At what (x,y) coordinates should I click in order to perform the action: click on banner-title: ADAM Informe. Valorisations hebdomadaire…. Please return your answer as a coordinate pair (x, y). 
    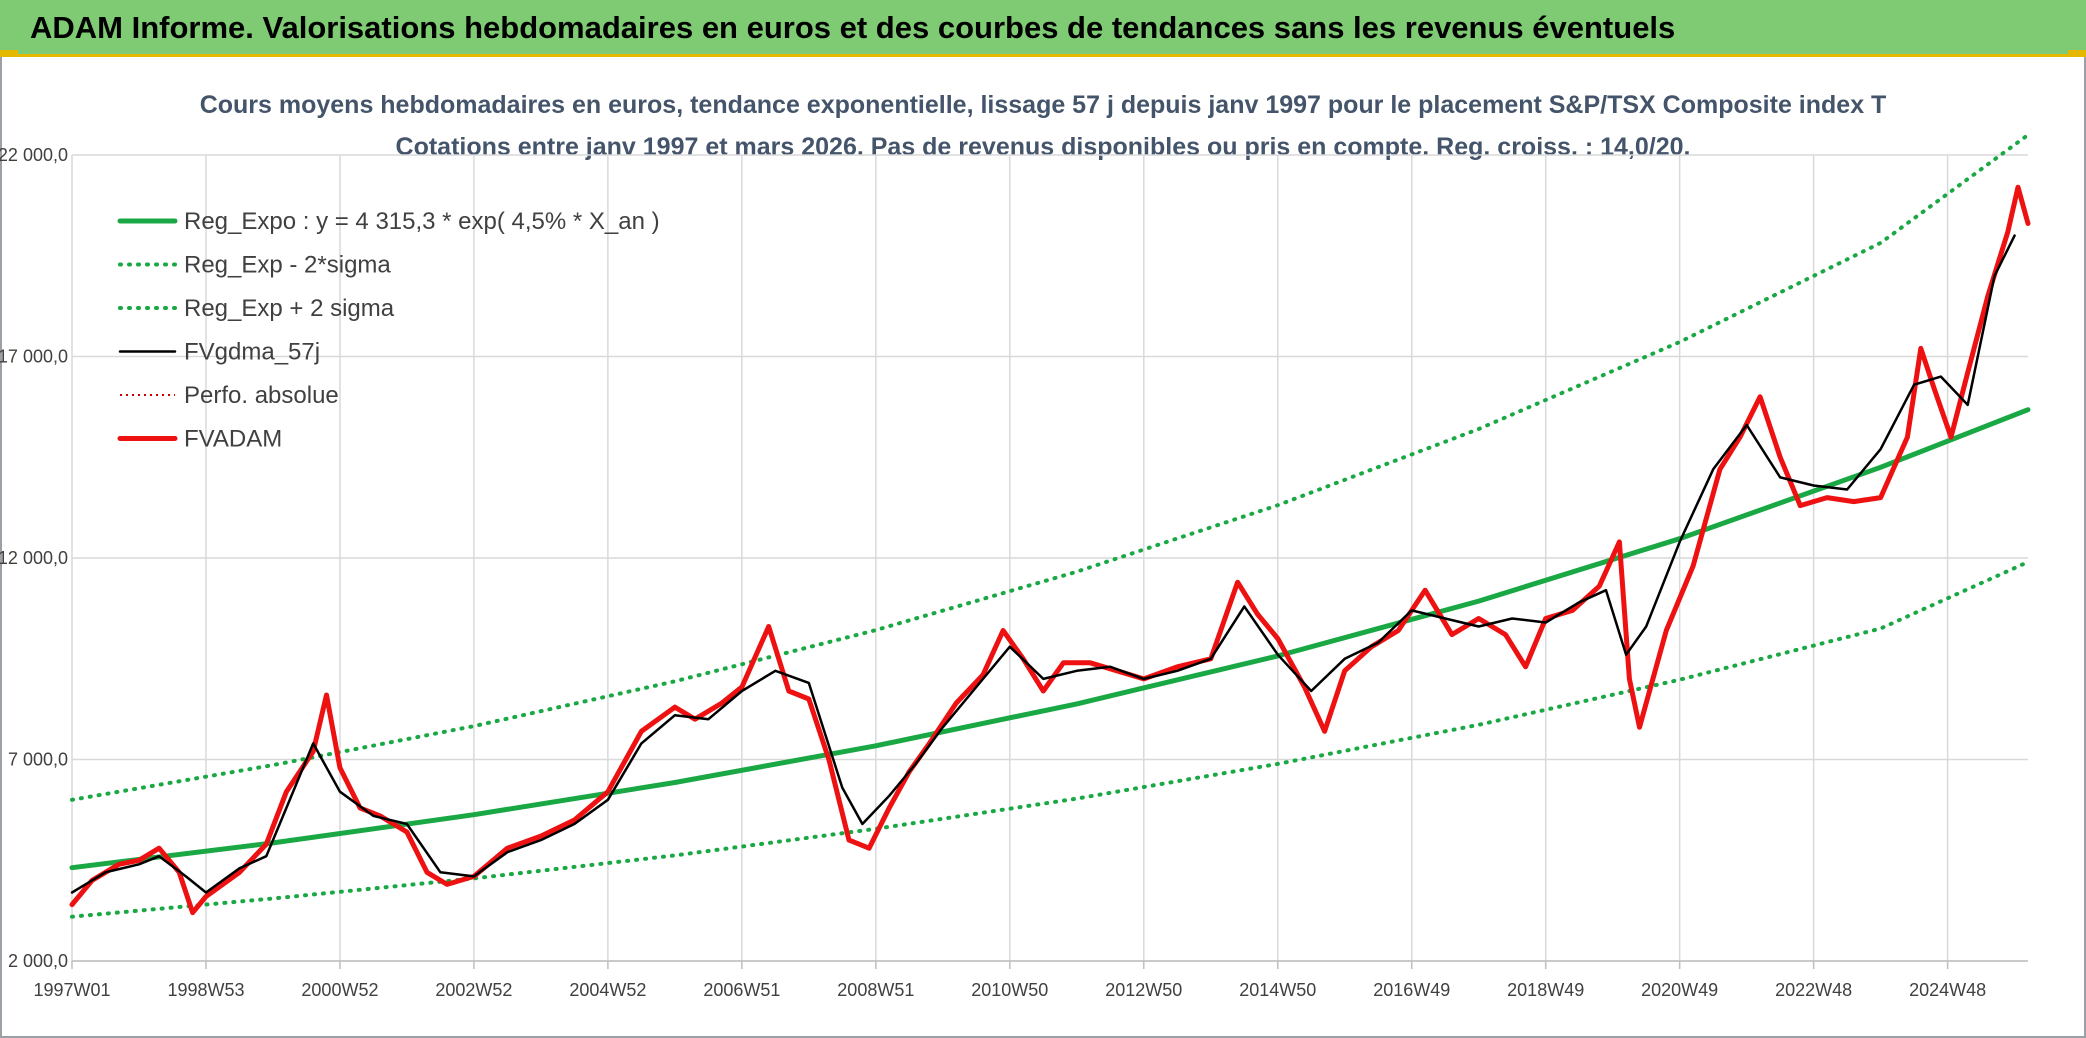
    Looking at the image, I should click on (1043, 28).